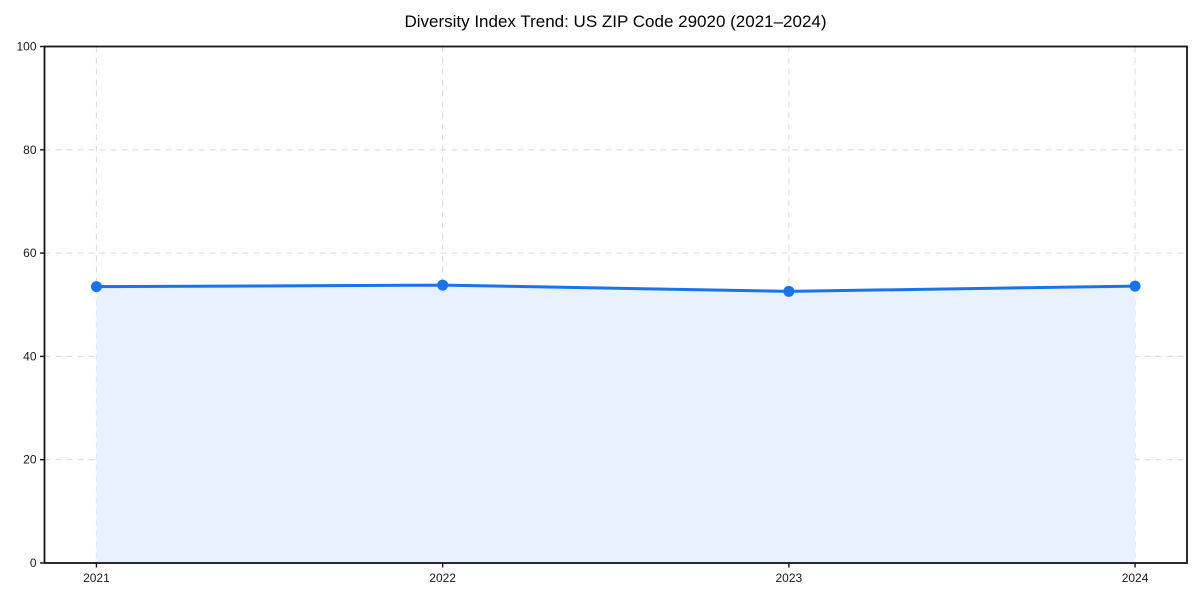  I want to click on y-tick-label: 40, so click(30, 356).